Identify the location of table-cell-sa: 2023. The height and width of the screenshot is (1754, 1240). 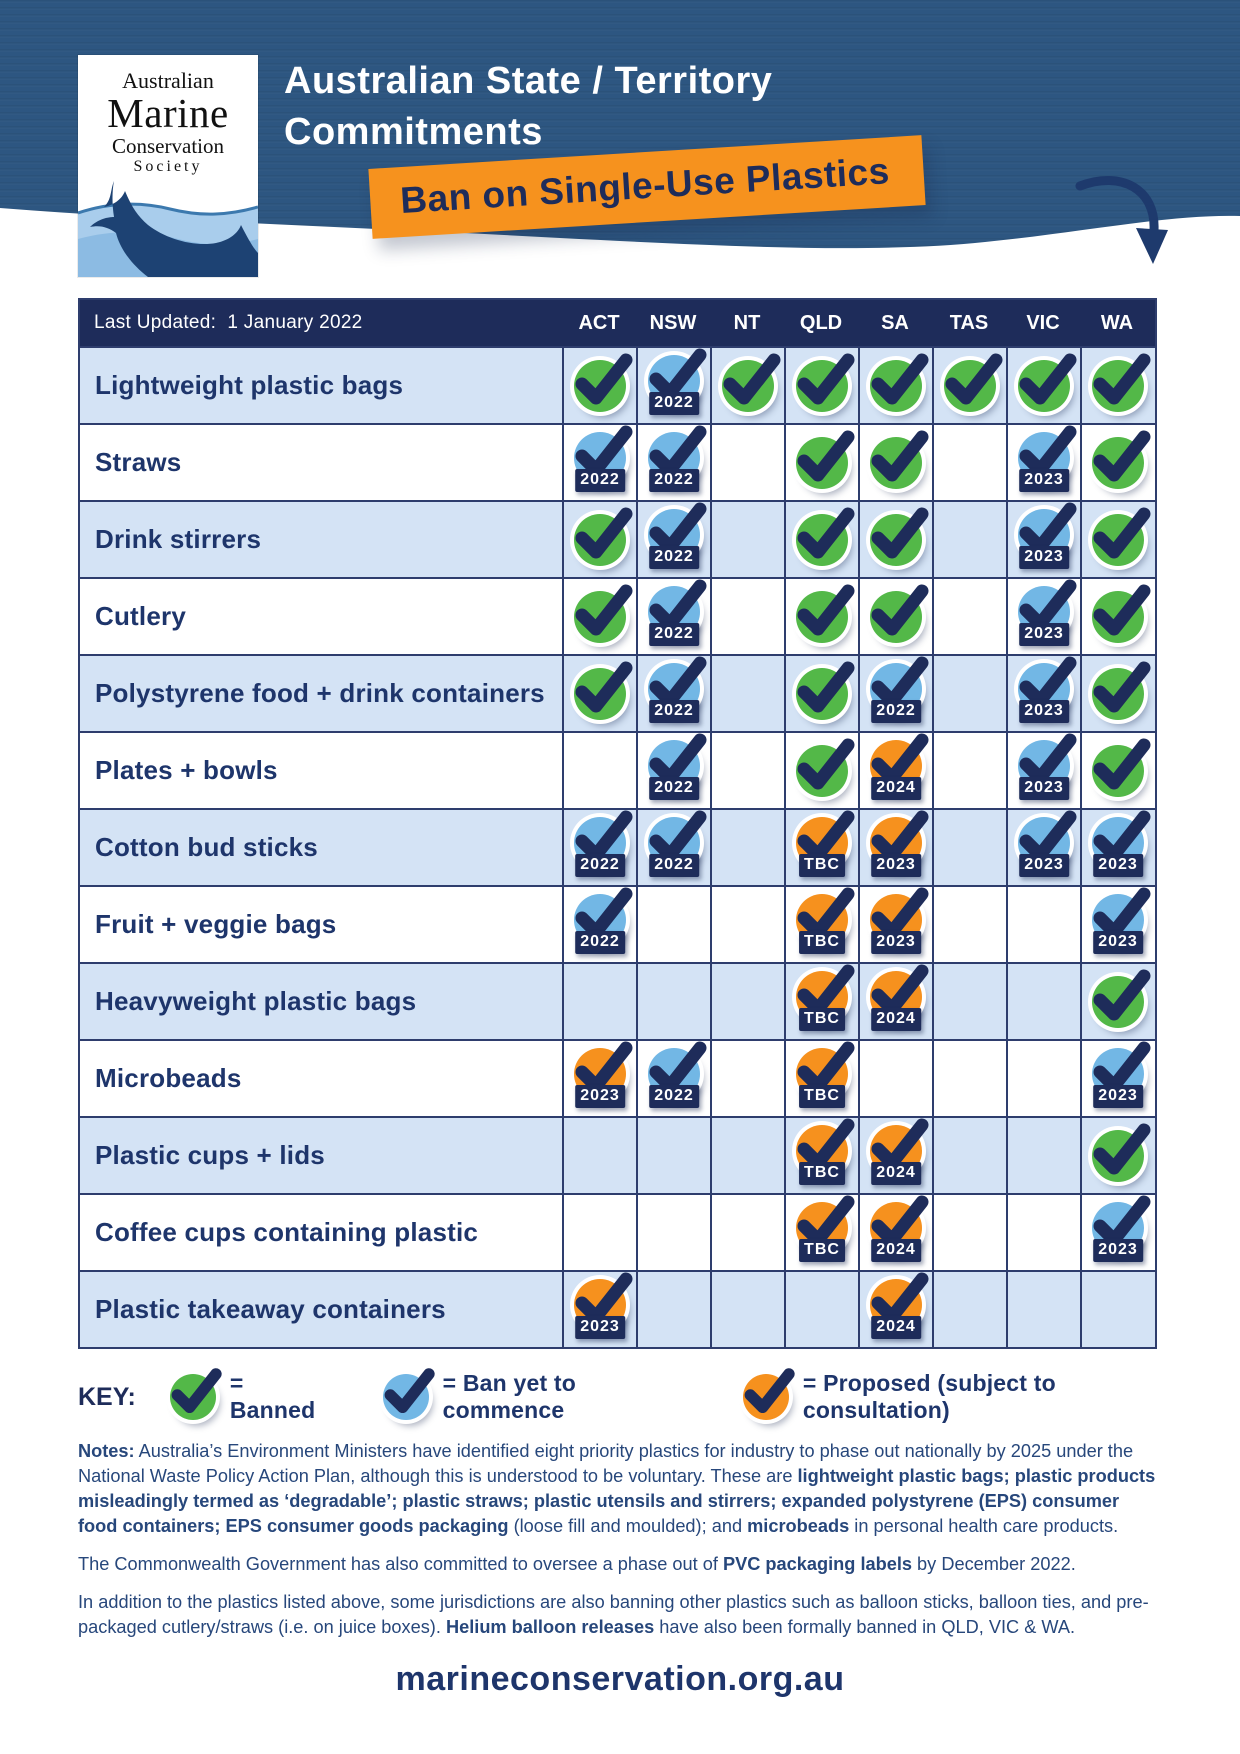
(895, 924).